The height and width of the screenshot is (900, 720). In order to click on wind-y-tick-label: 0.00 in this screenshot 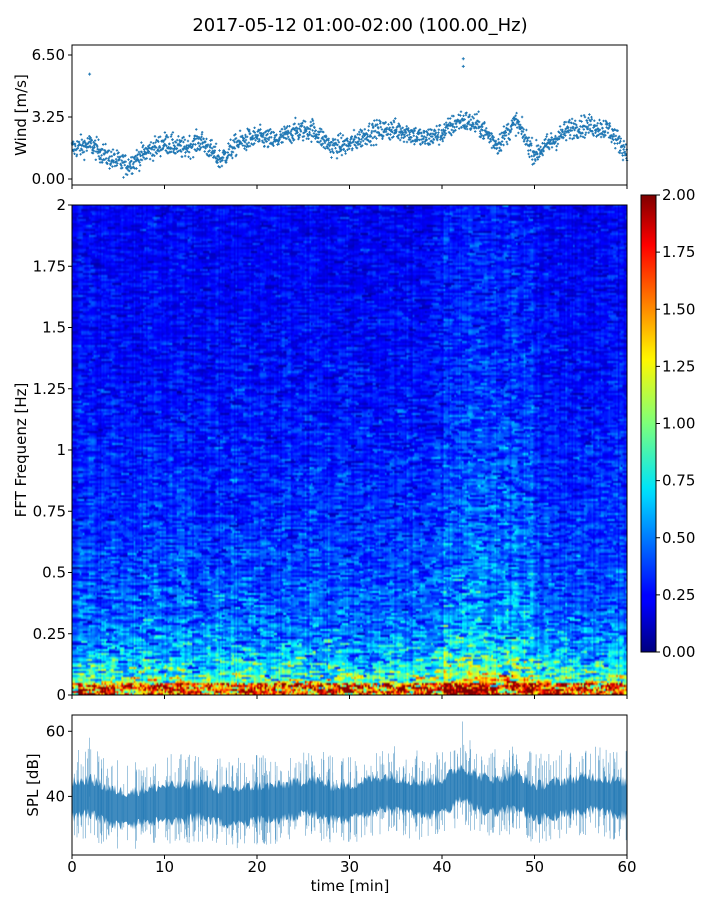, I will do `click(48, 179)`.